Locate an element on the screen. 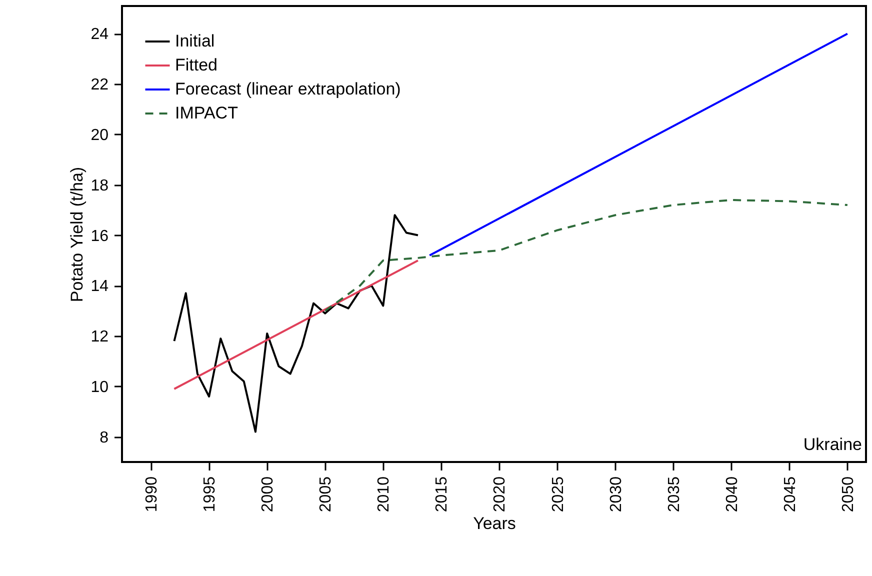 This screenshot has height=576, width=872. x-tick-label: 2025 is located at coordinates (558, 494).